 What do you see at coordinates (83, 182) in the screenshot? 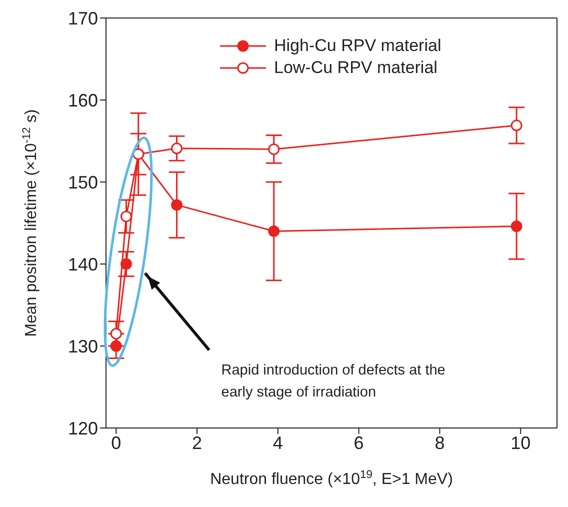
I see `y-tick-label: 150` at bounding box center [83, 182].